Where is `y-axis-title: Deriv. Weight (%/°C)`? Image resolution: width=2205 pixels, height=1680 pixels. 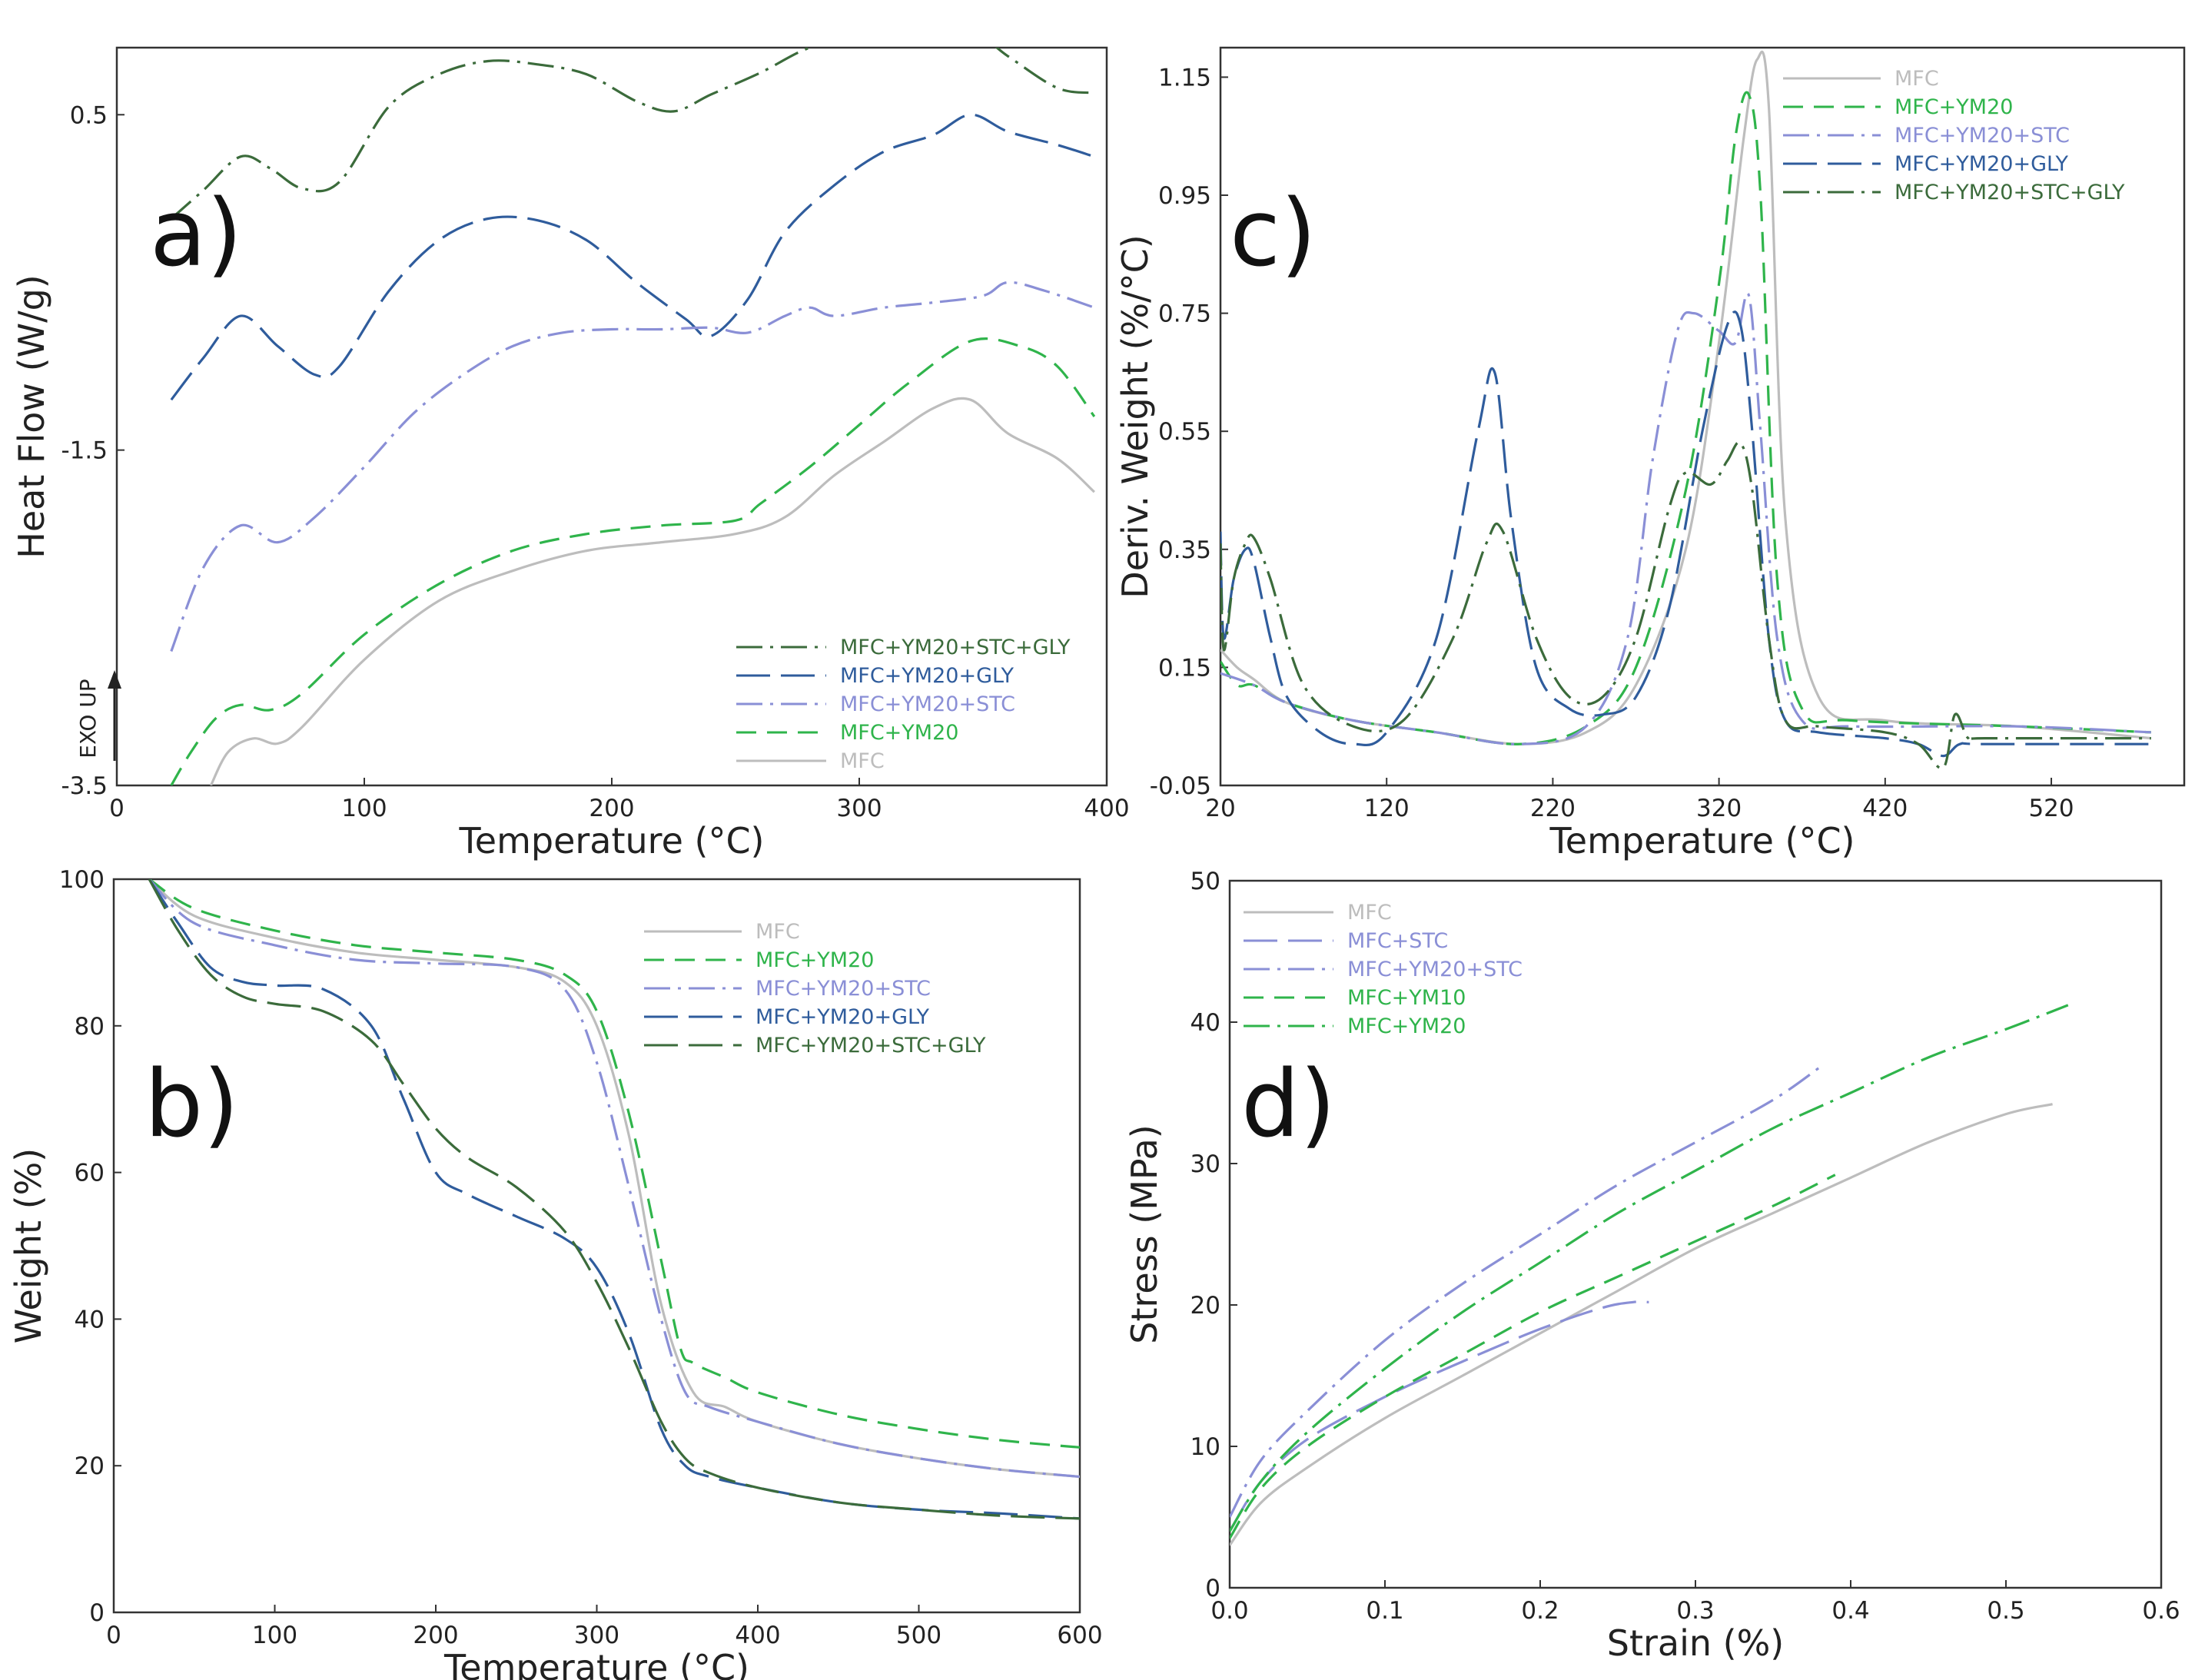 y-axis-title: Deriv. Weight (%/°C) is located at coordinates (1135, 416).